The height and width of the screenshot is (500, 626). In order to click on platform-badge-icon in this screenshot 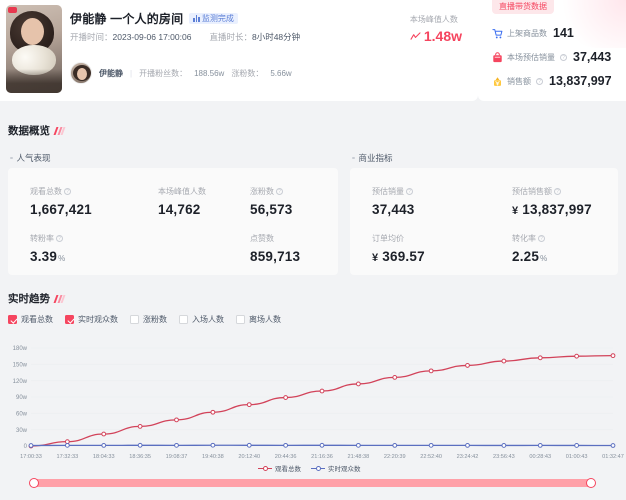, I will do `click(12, 10)`.